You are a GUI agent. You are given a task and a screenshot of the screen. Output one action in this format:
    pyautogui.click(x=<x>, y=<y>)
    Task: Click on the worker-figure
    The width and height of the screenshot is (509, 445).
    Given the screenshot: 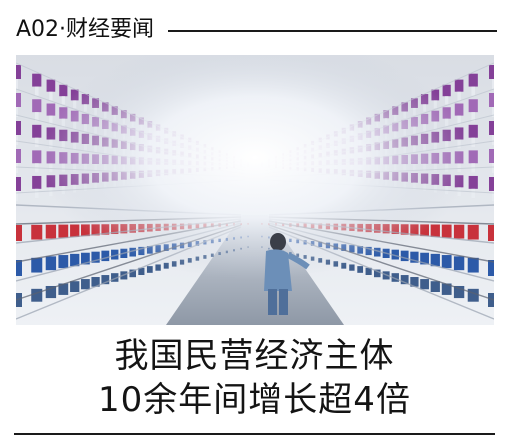 What is the action you would take?
    pyautogui.click(x=287, y=274)
    